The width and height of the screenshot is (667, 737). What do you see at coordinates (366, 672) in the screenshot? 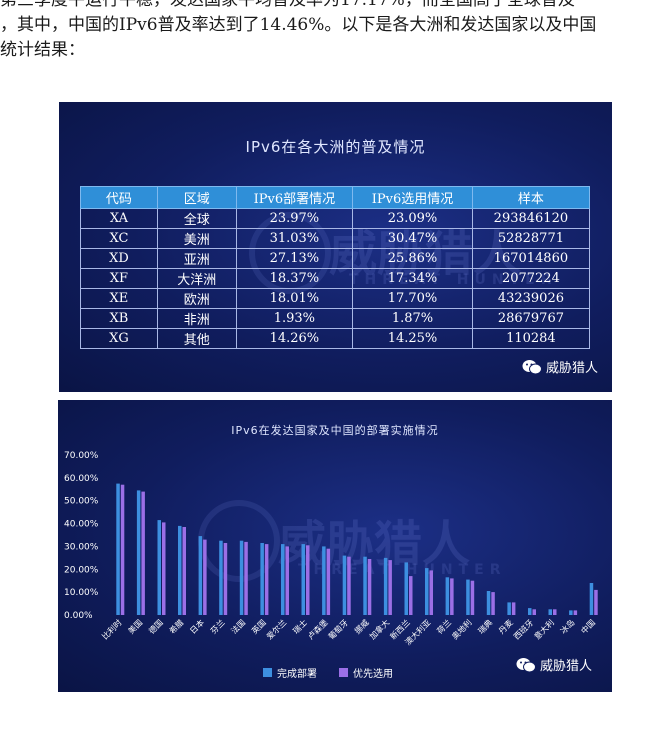
I see `legend-item-select: 优先选用` at bounding box center [366, 672].